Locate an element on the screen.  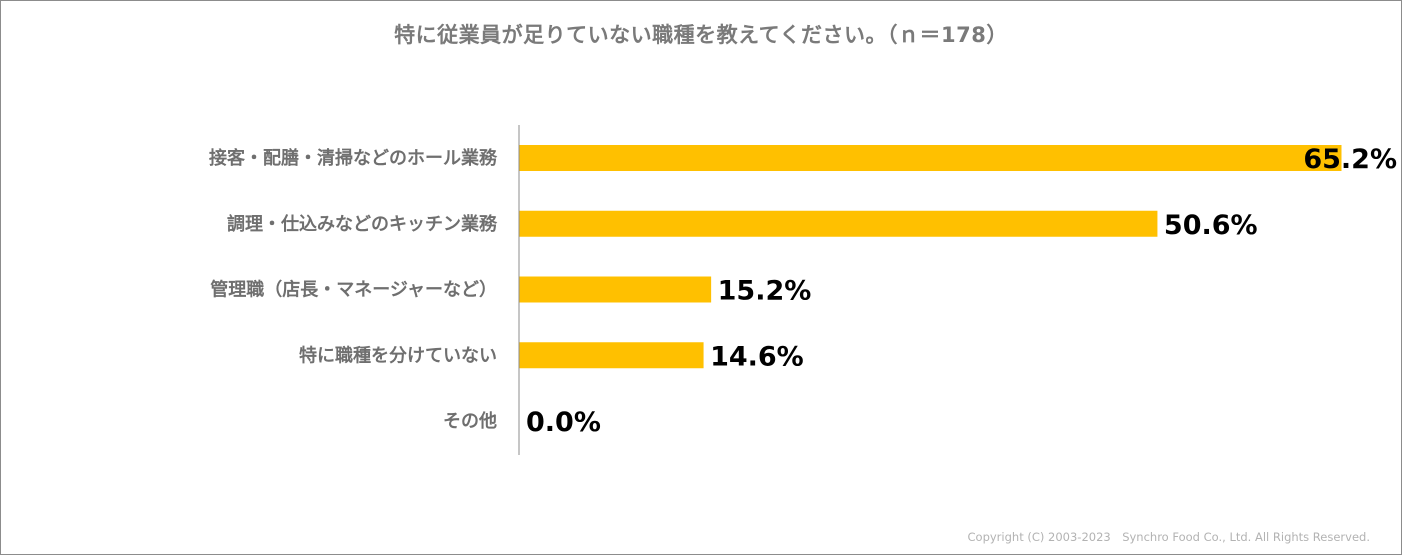
value-label: 15.2% is located at coordinates (765, 291).